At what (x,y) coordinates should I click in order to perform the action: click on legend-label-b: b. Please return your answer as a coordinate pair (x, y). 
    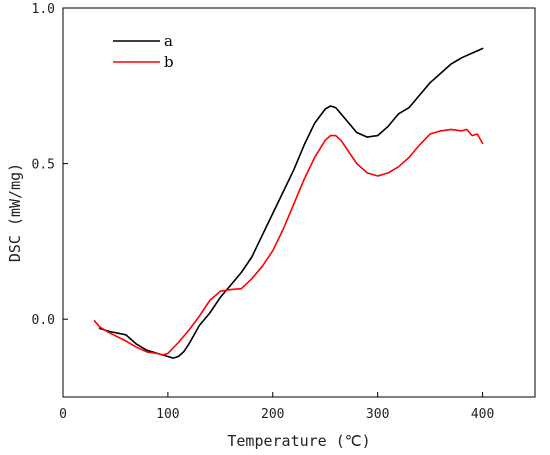
    Looking at the image, I should click on (169, 62).